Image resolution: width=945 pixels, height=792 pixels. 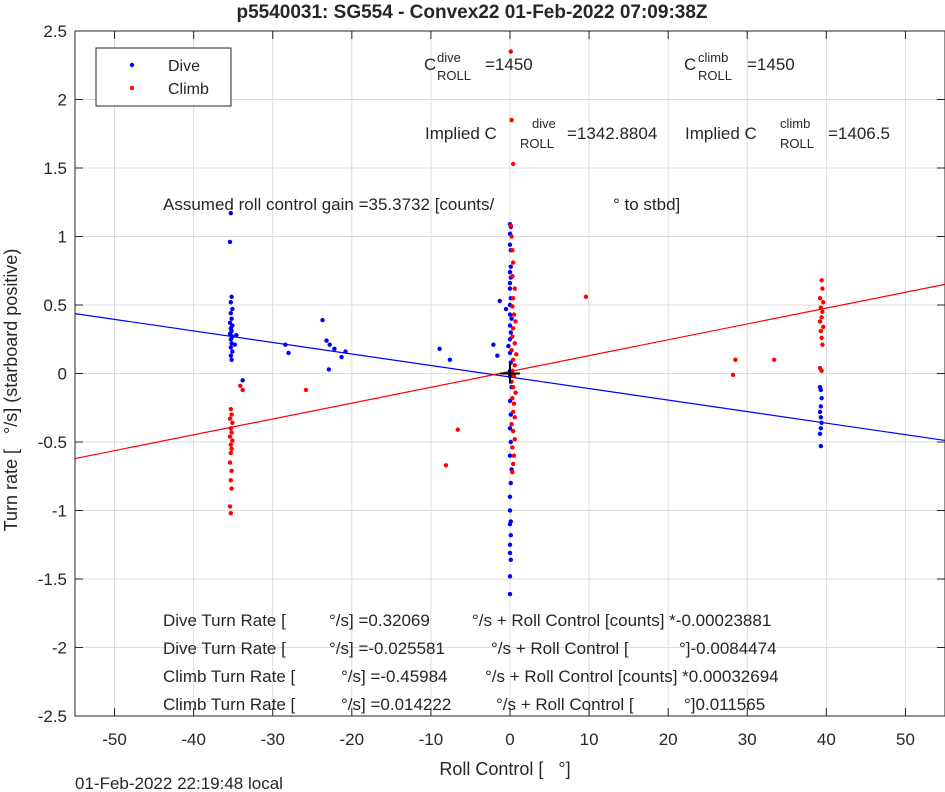 I want to click on c-roll-dive-value: =1450, so click(x=509, y=64).